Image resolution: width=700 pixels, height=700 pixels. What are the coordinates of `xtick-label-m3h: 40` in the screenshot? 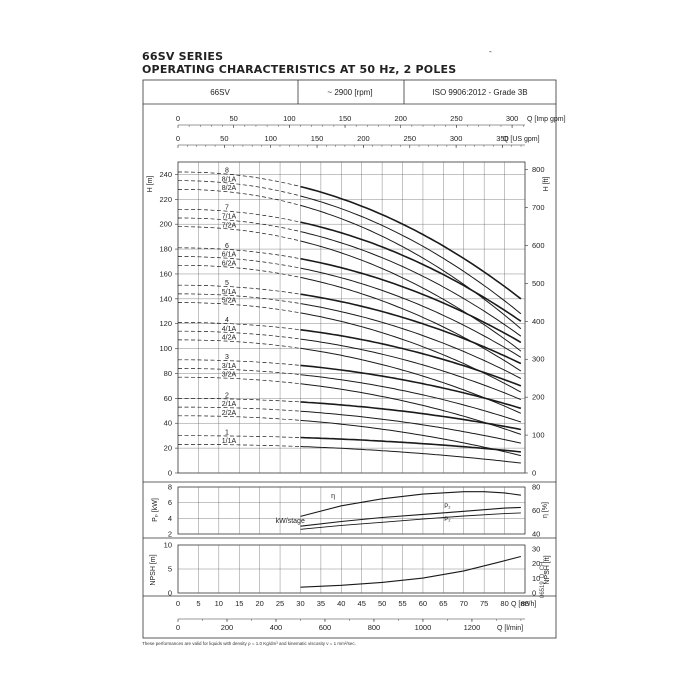 It's located at (341, 603).